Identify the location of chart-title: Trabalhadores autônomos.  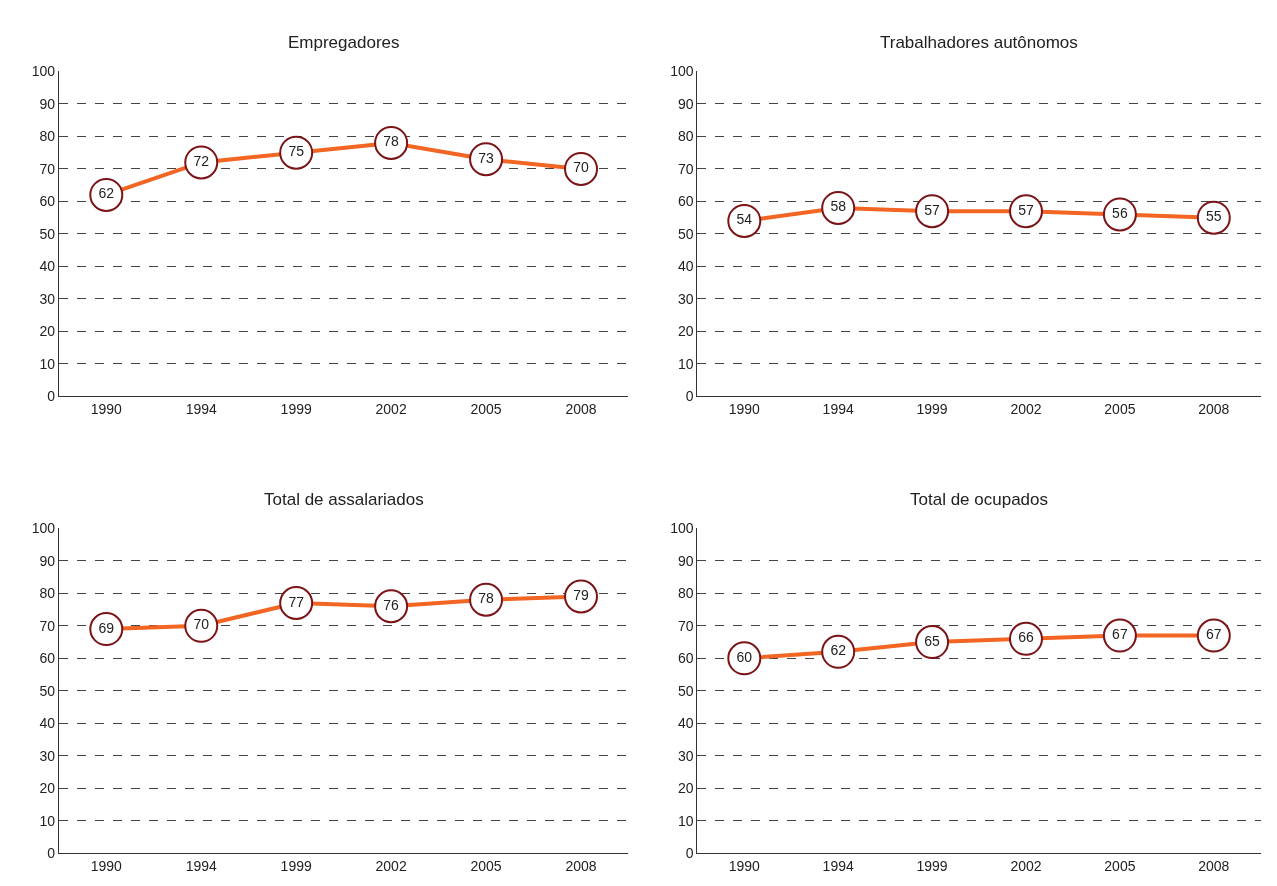
(979, 42).